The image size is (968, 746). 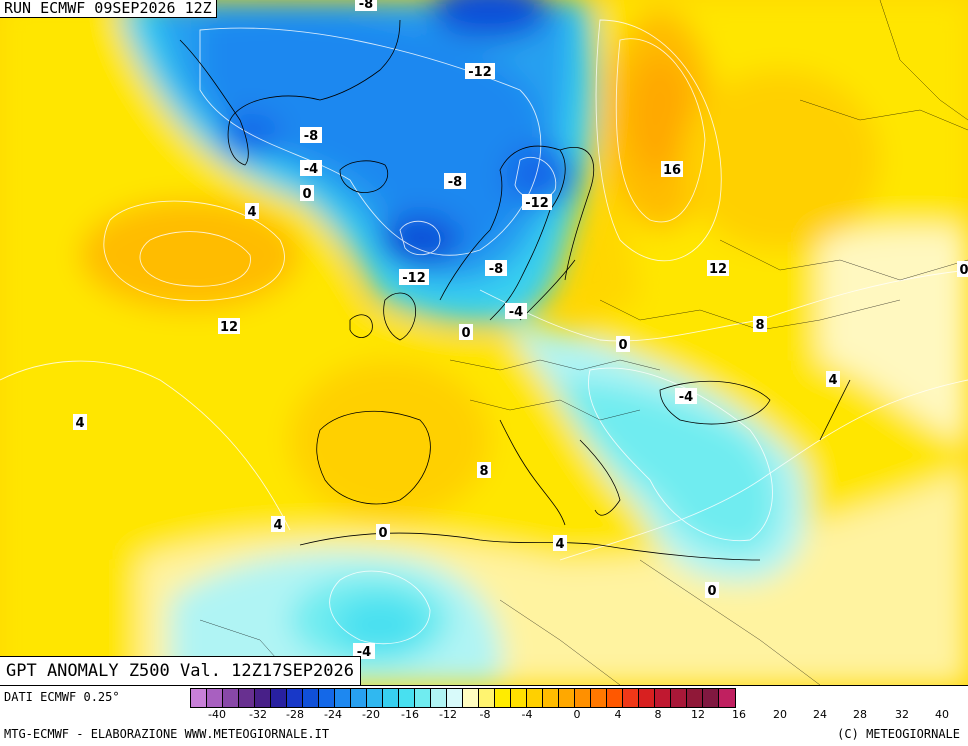 I want to click on contour-label-lbl-7: -12, so click(x=537, y=202).